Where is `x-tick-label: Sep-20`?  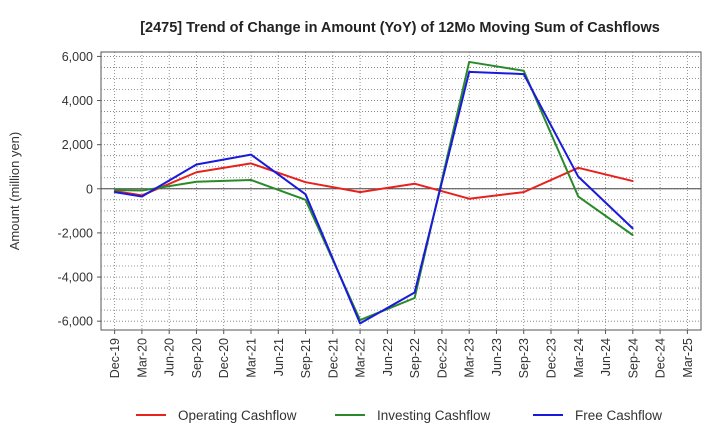 x-tick-label: Sep-20 is located at coordinates (197, 358).